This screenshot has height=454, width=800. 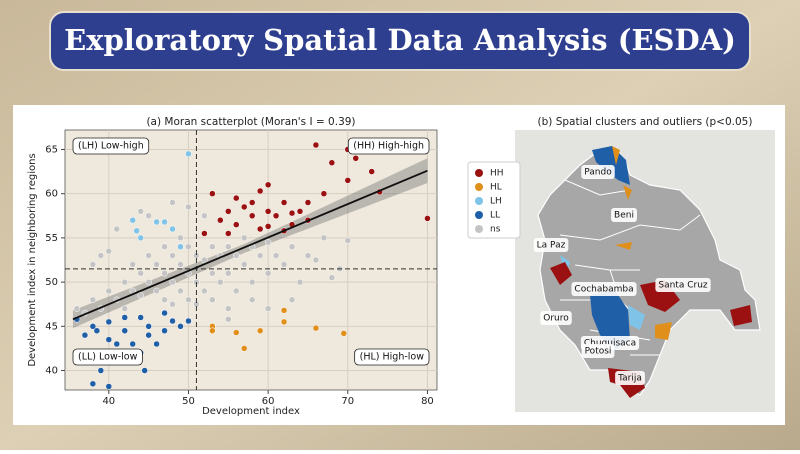 I want to click on region-name: Oruro, so click(x=556, y=319).